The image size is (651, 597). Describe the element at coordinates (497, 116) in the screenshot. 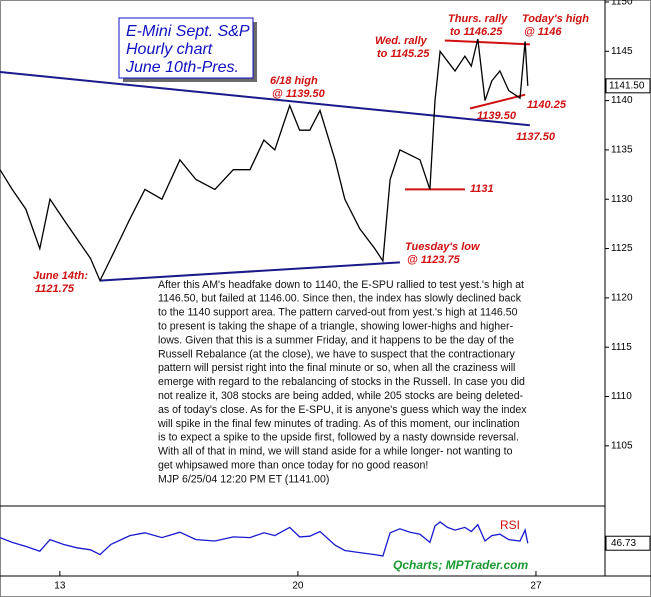

I see `annotation: 1139.50` at that location.